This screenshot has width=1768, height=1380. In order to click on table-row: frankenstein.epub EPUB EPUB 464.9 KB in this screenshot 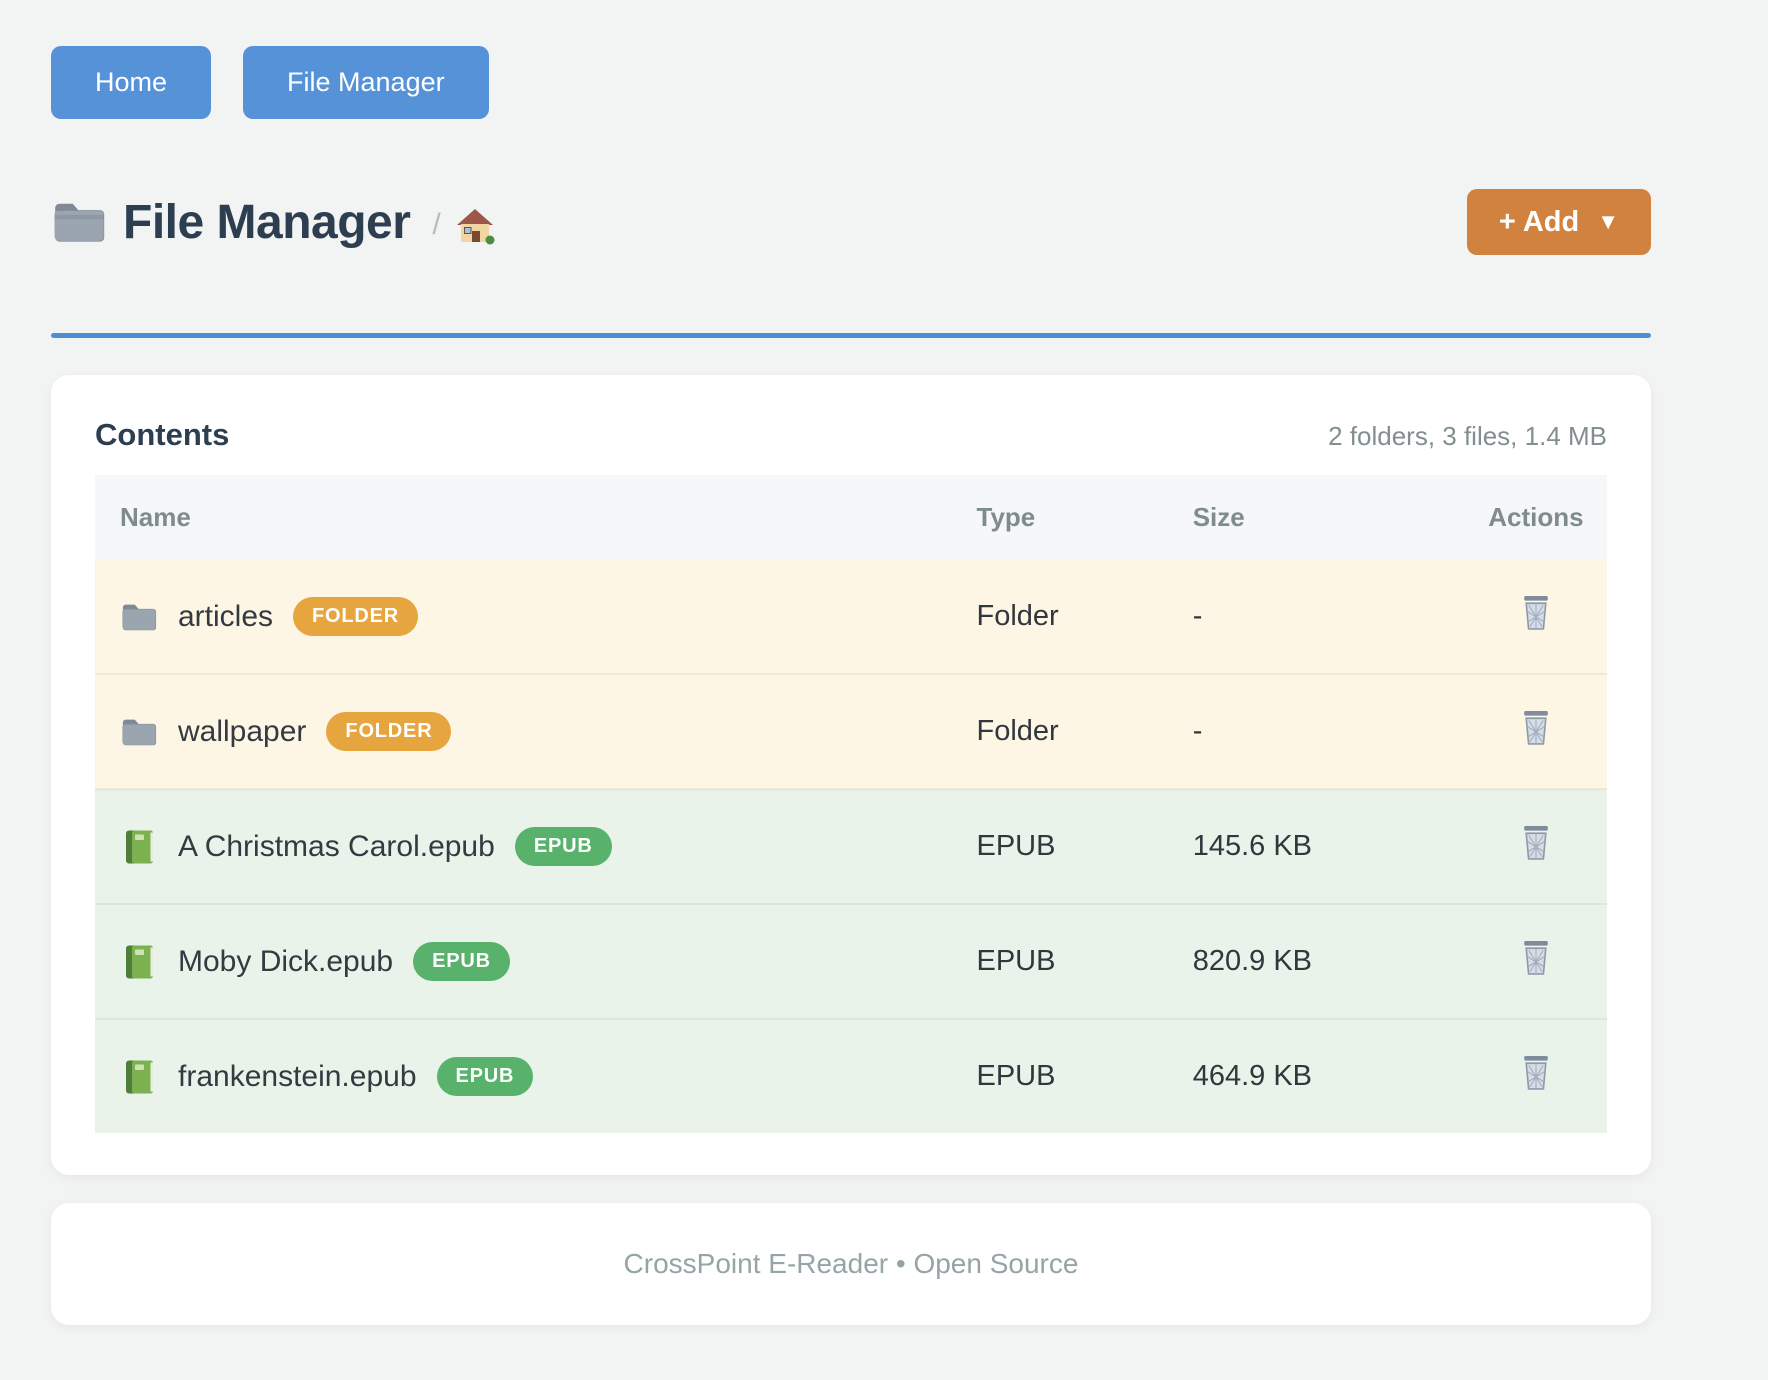, I will do `click(851, 1075)`.